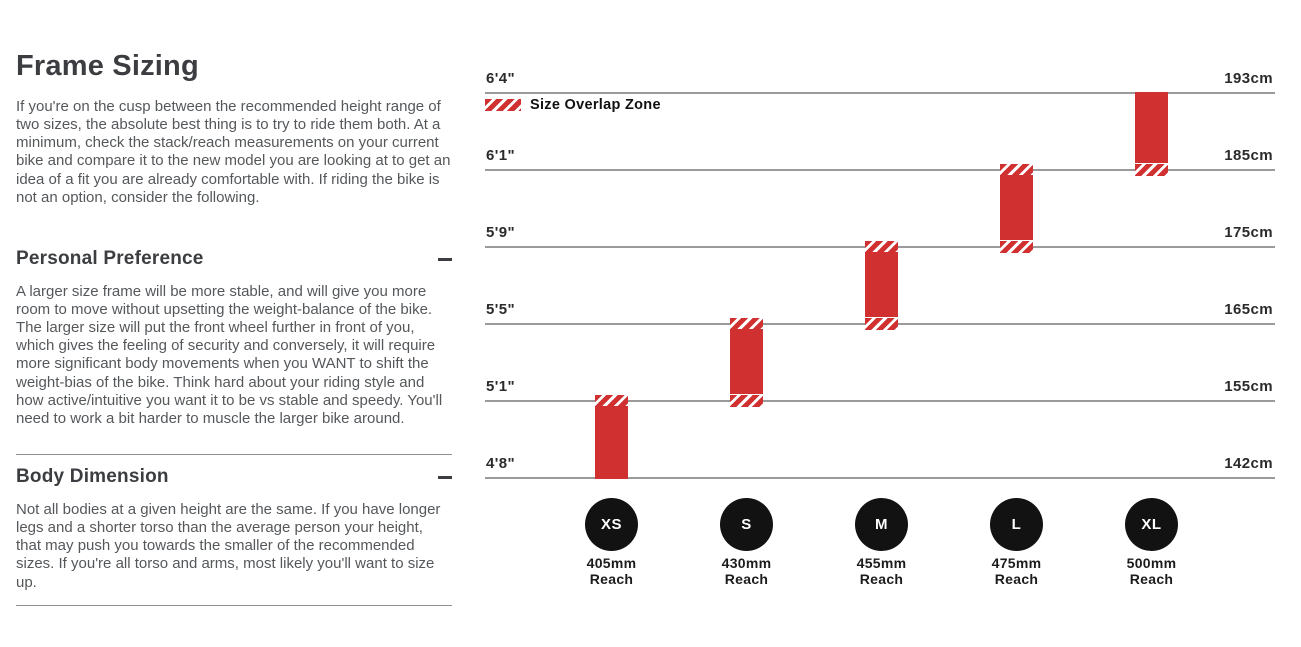 Image resolution: width=1301 pixels, height=647 pixels. I want to click on height-label-imperial: 6'1", so click(500, 155).